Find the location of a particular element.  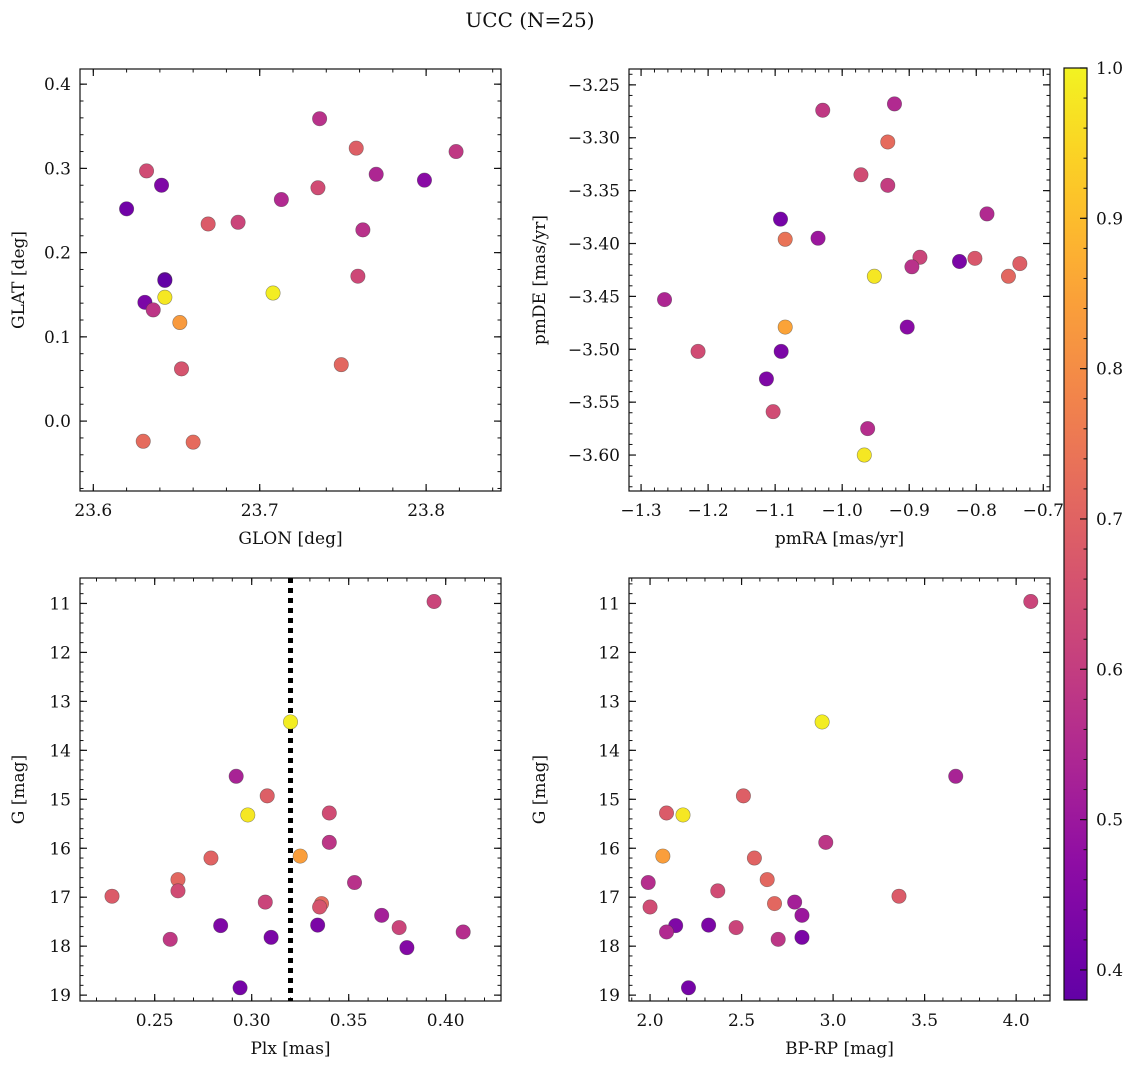

y-tick-label: 0.2 is located at coordinates (57, 254).